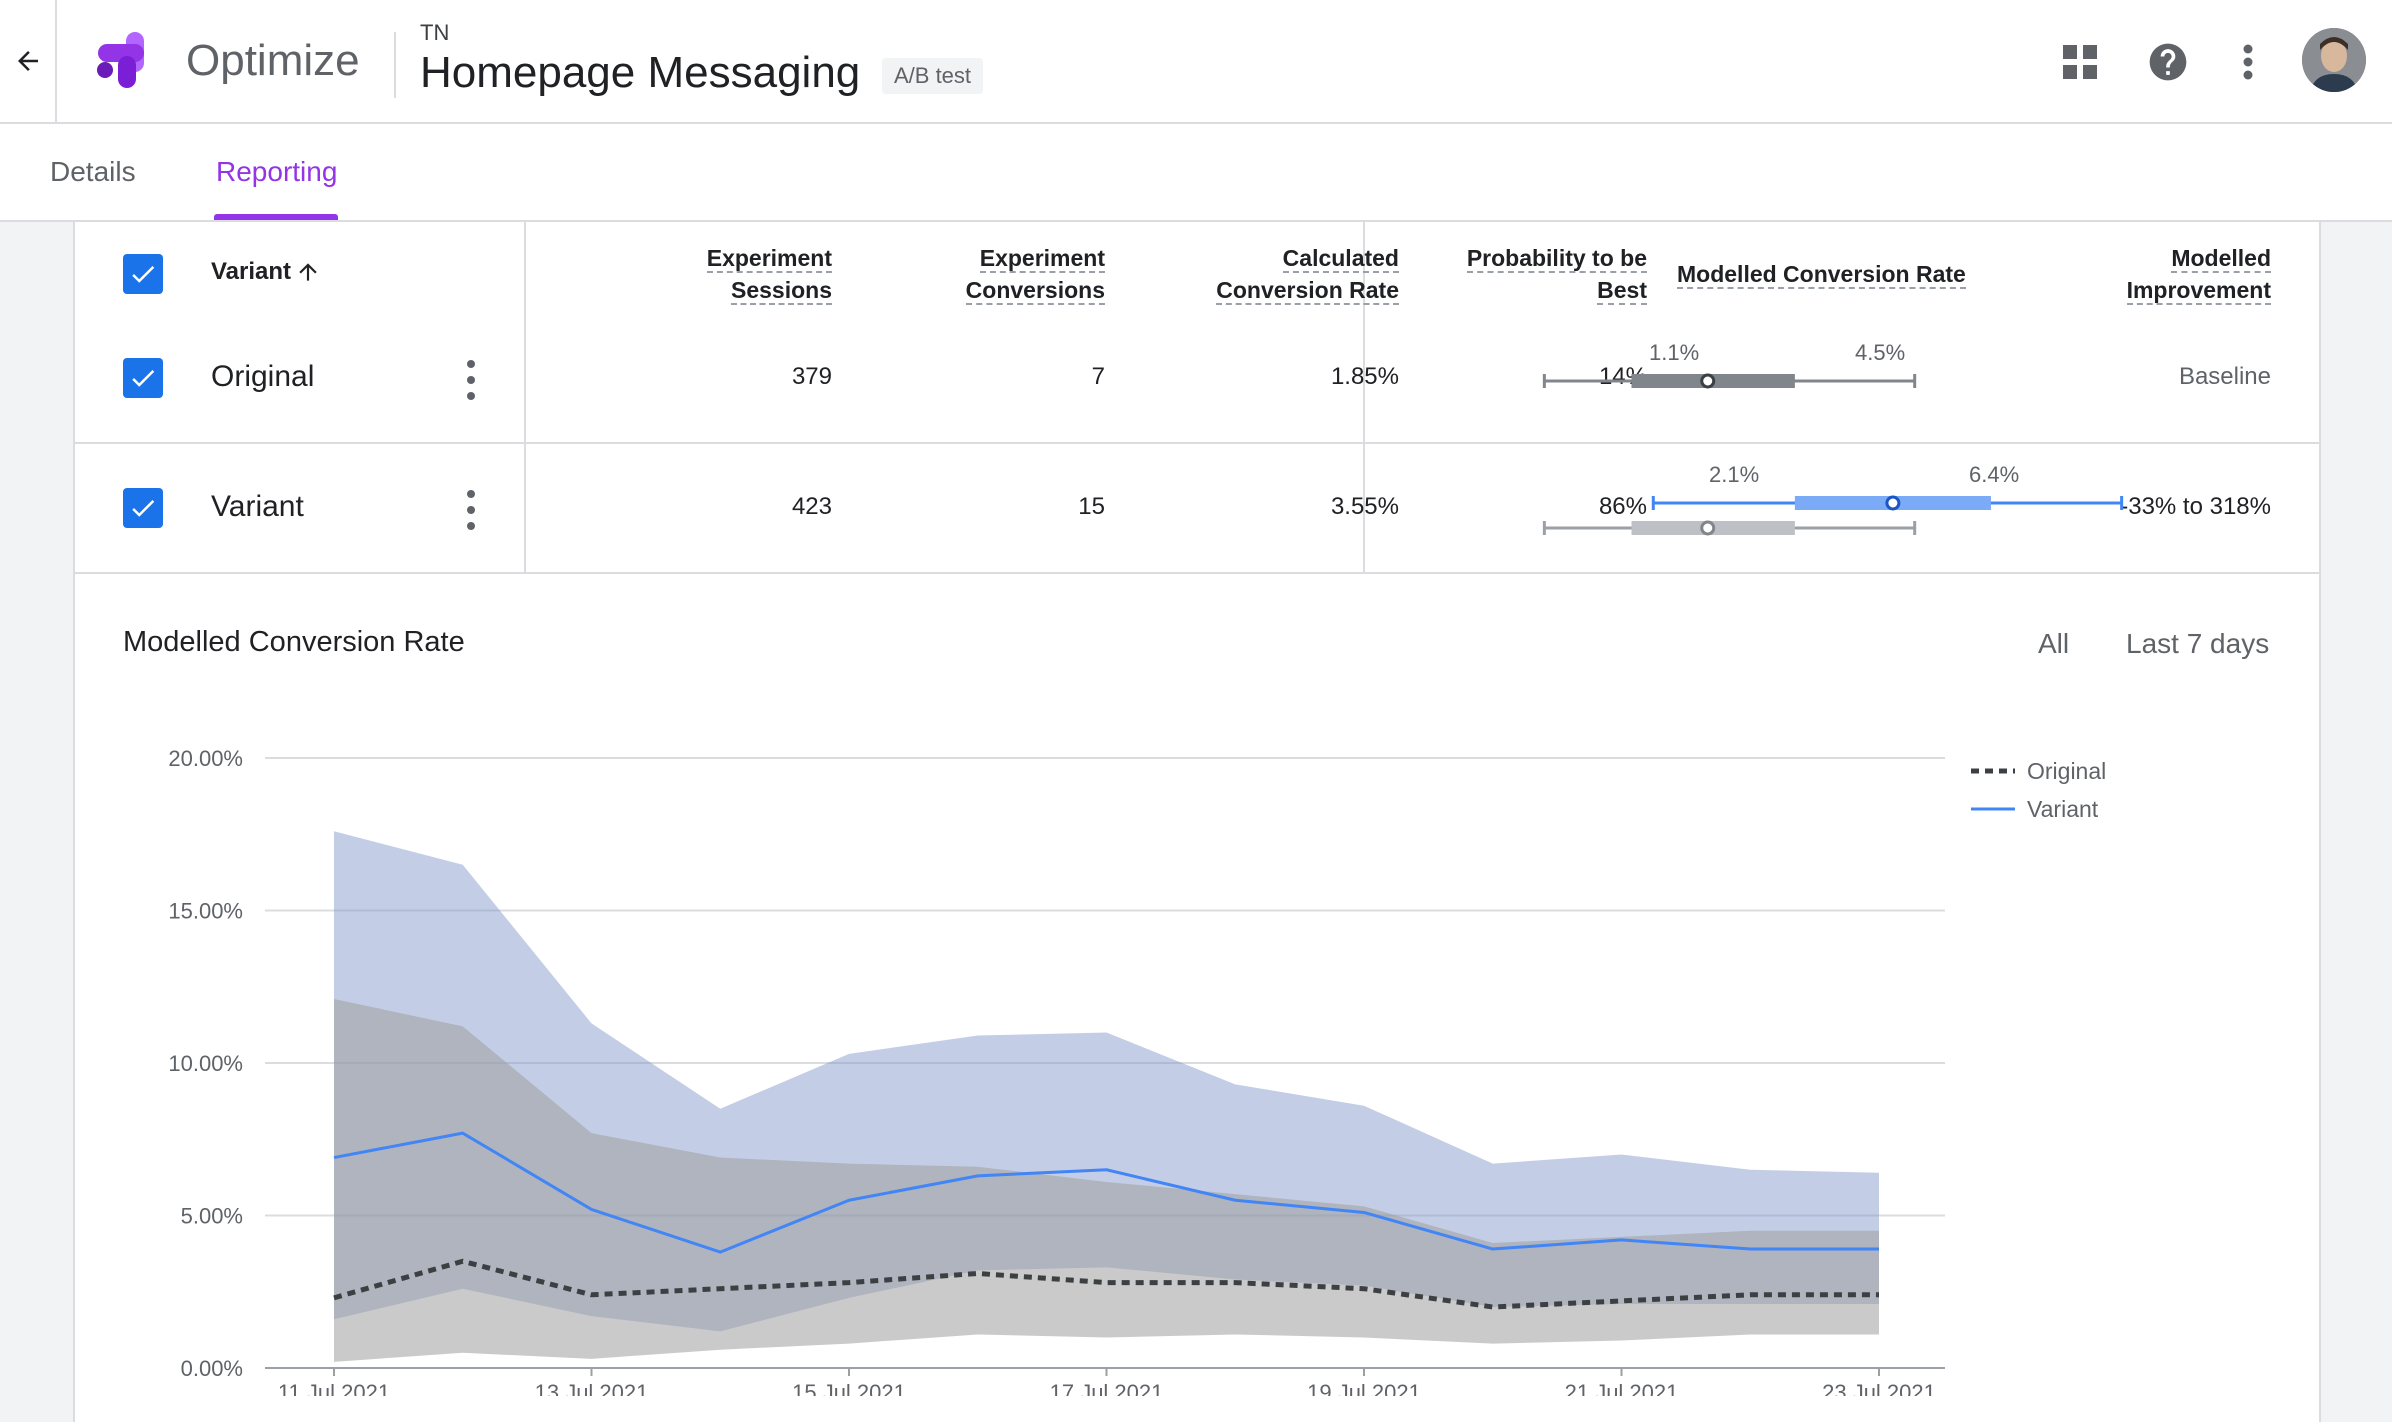 This screenshot has height=1422, width=2392. Describe the element at coordinates (471, 380) in the screenshot. I see `original-row-menu-button` at that location.